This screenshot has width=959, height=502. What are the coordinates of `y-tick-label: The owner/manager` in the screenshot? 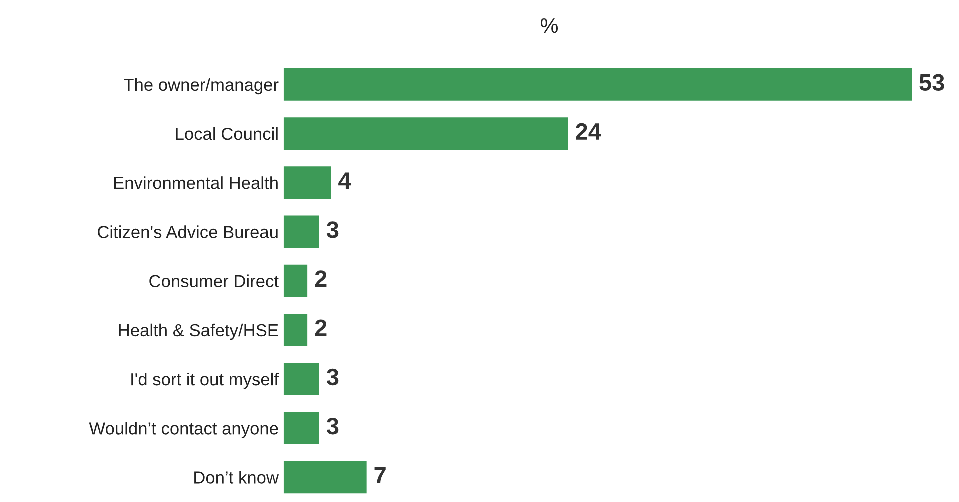 It's located at (201, 86).